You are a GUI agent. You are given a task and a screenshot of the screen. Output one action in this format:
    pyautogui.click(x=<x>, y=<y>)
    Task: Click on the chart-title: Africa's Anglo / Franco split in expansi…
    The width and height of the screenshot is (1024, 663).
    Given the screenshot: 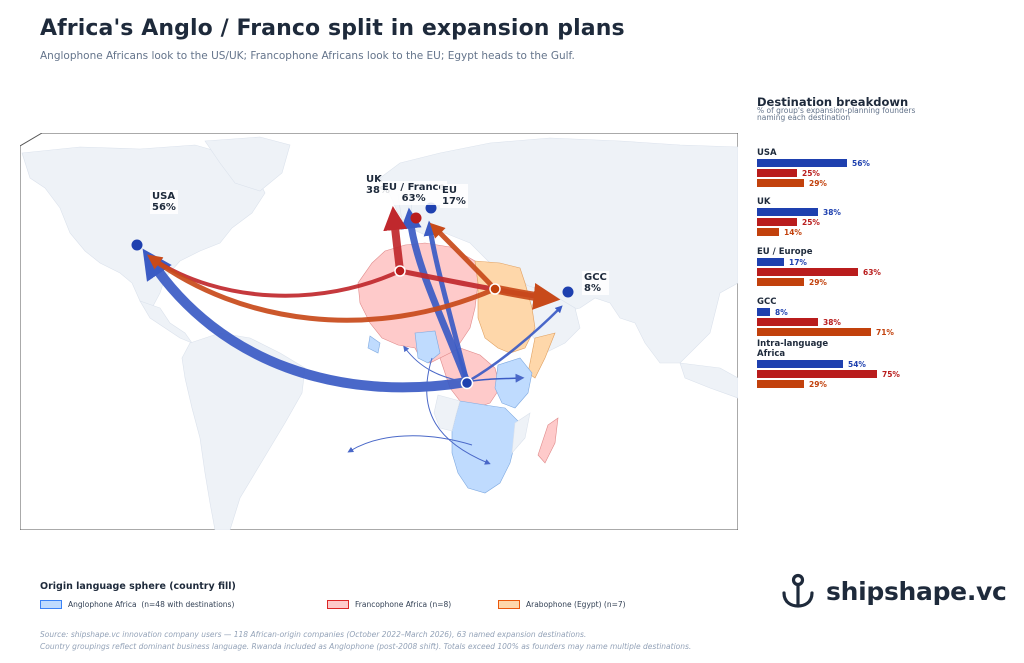 What is the action you would take?
    pyautogui.click(x=332, y=28)
    